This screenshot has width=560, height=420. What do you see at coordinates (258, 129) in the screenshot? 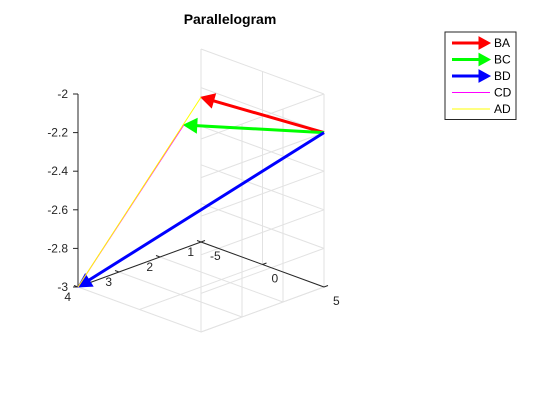
I see `series-bc-line` at bounding box center [258, 129].